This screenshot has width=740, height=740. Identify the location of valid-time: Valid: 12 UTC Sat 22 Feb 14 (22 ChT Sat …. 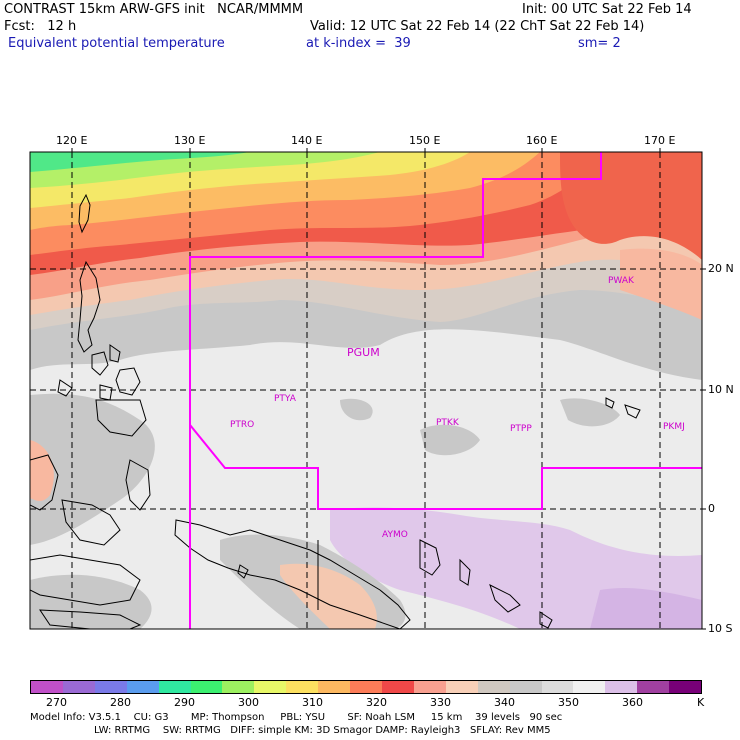
(477, 26).